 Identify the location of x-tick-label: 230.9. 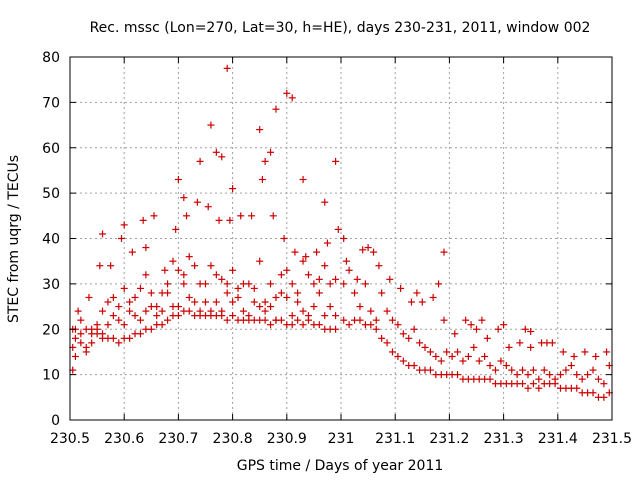
(287, 439).